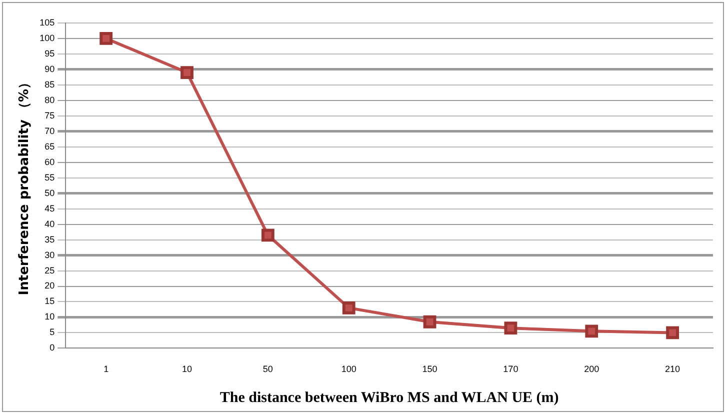 Image resolution: width=726 pixels, height=414 pixels. What do you see at coordinates (49, 270) in the screenshot?
I see `y-tick-label: 25` at bounding box center [49, 270].